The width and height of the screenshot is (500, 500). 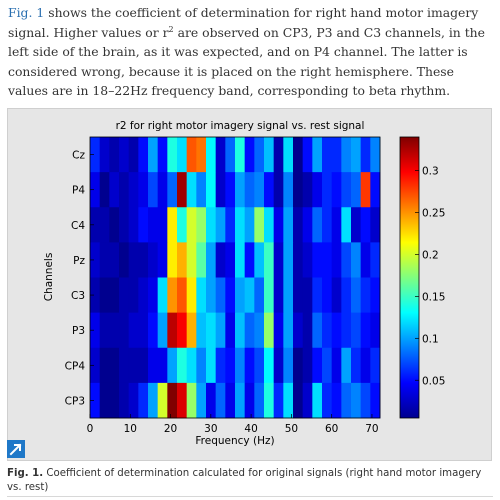 I want to click on x-ticks: 0 10 20 30 40 50 60 70, so click(x=233, y=424).